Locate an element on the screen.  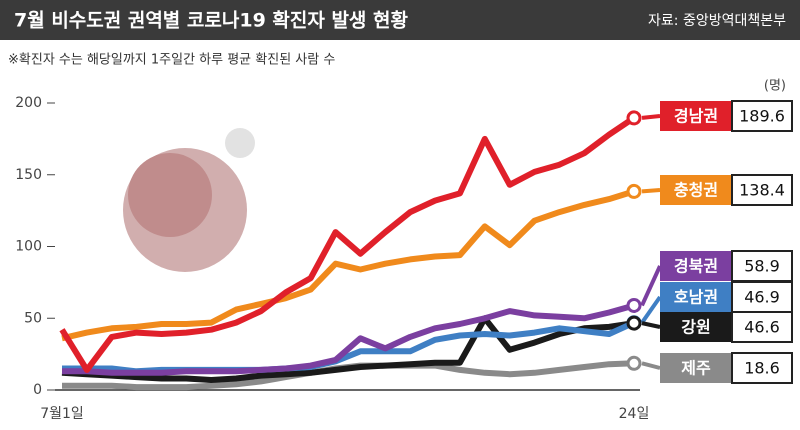
value-label: 58.9 is located at coordinates (762, 266).